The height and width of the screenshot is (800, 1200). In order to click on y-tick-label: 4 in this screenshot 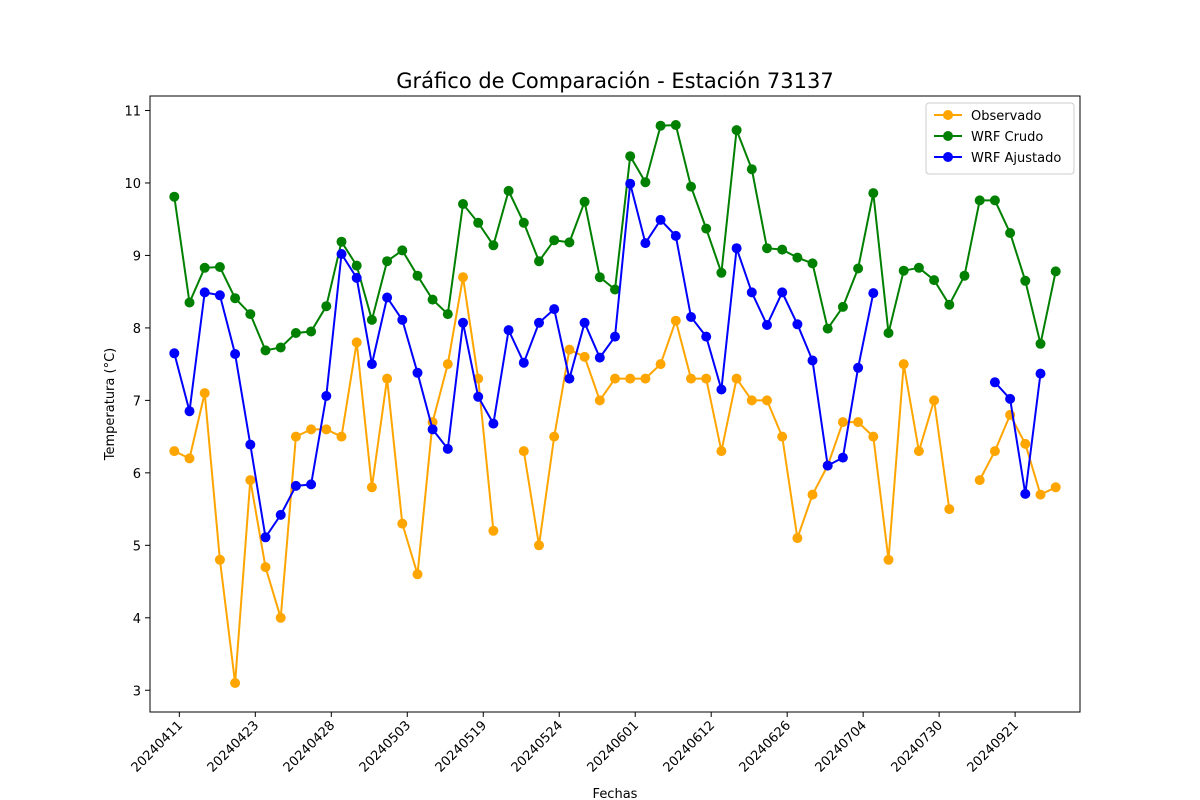, I will do `click(137, 619)`.